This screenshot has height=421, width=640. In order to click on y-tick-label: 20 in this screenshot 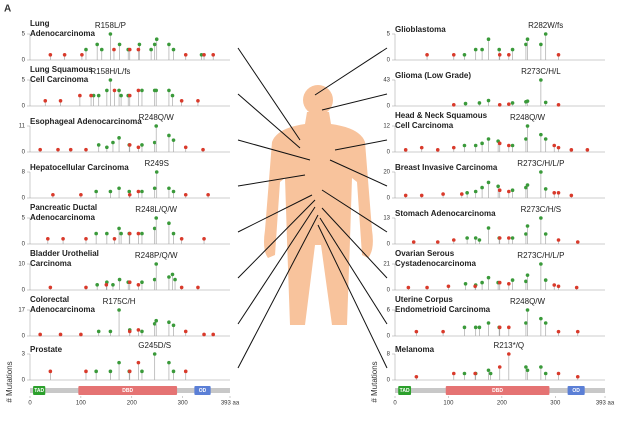, I will do `click(386, 173)`.